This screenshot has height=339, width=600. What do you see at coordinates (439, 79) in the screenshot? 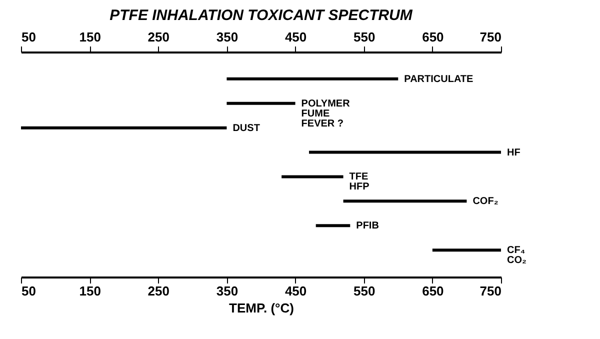
I see `y-tick-label: PARTICULATE` at bounding box center [439, 79].